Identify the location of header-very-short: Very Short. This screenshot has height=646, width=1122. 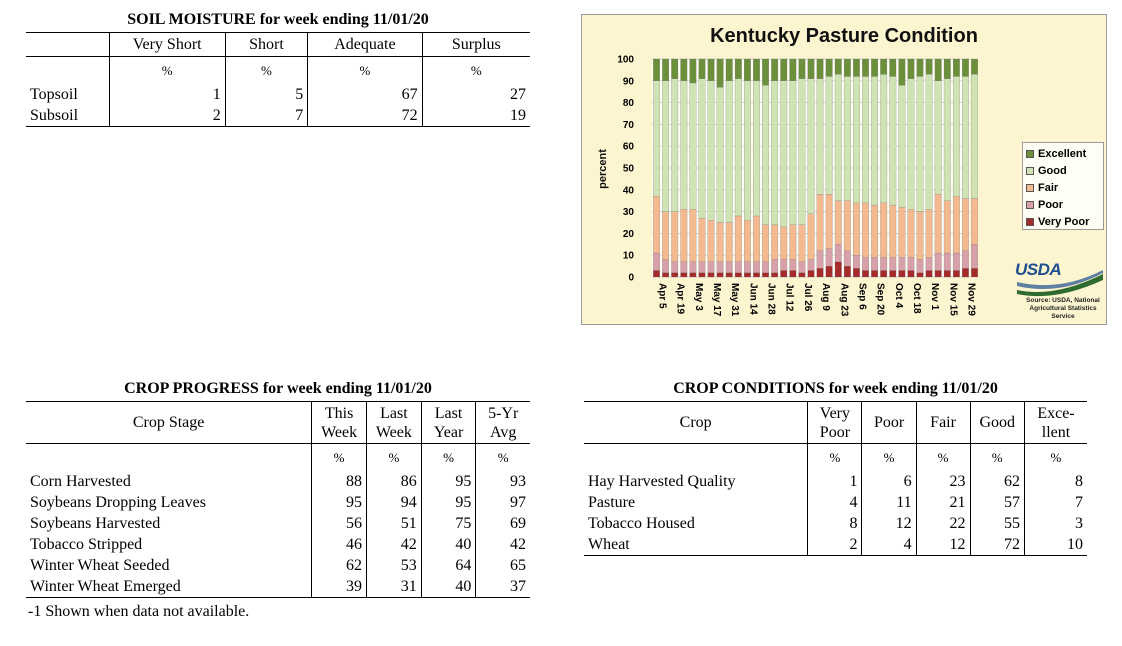
(167, 44).